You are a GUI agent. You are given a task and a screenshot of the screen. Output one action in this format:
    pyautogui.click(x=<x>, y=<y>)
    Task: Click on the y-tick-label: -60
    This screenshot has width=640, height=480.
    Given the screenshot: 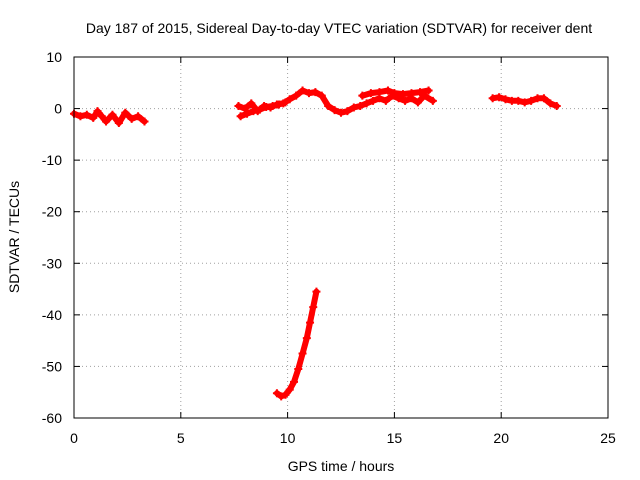 What is the action you would take?
    pyautogui.click(x=52, y=418)
    